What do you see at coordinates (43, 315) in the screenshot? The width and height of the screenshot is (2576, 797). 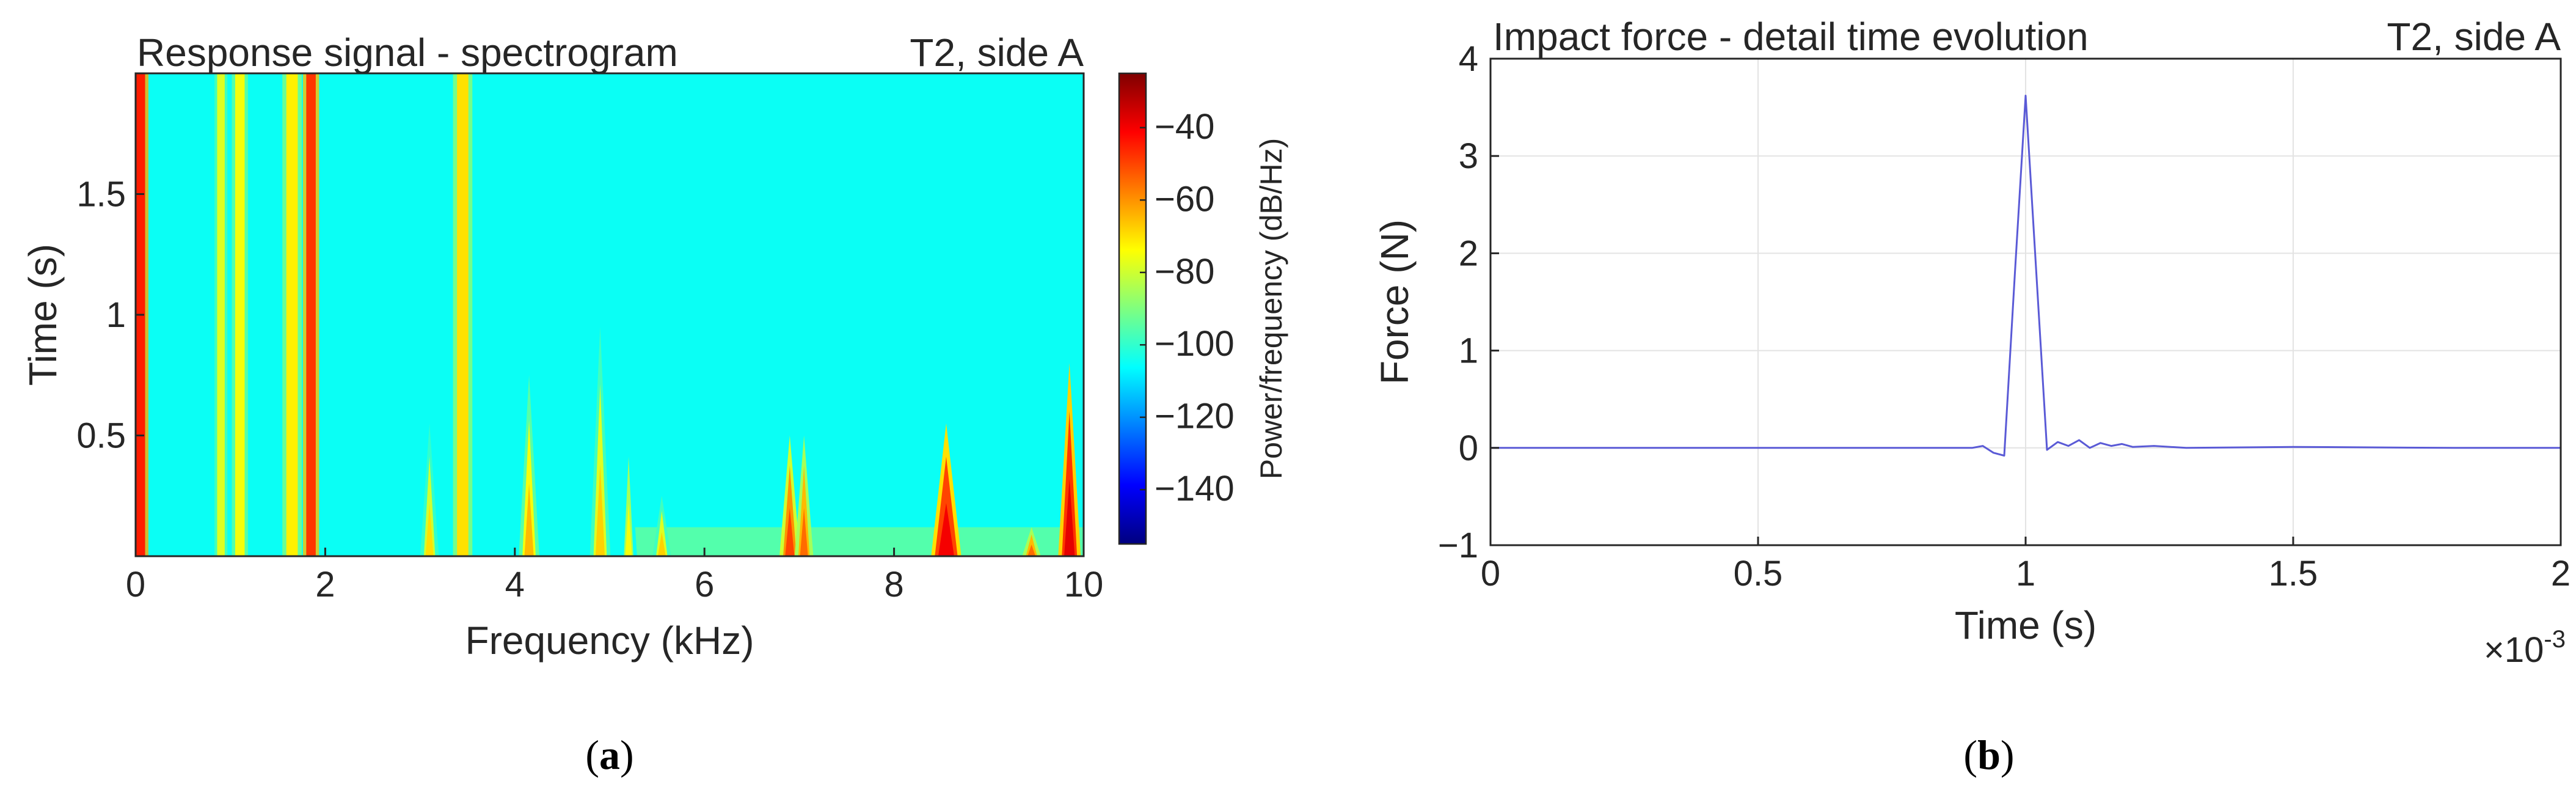 I see `spectrogram-y-label: Time (s)` at bounding box center [43, 315].